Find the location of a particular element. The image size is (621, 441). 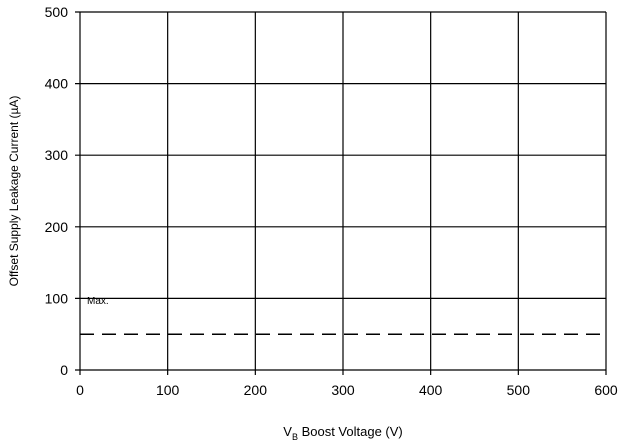

y-axis-label: Offset Supply Leakage Current (µA) is located at coordinates (14, 191).